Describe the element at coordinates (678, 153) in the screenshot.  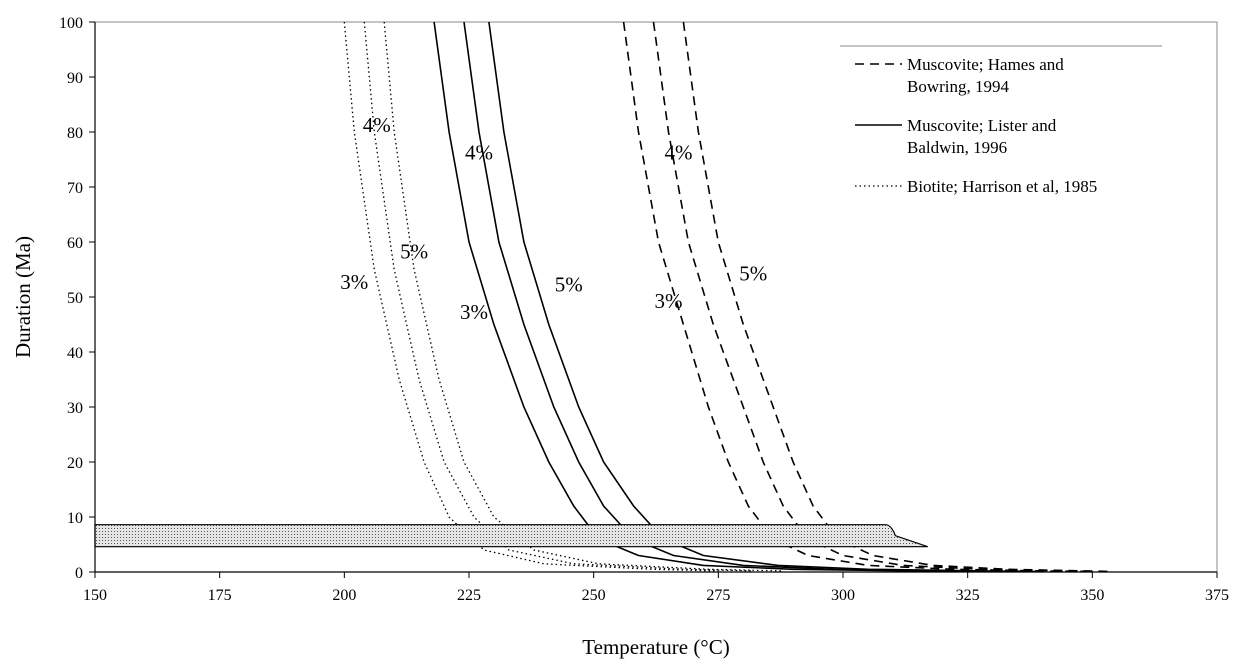
I see `annotation-7: 4%` at that location.